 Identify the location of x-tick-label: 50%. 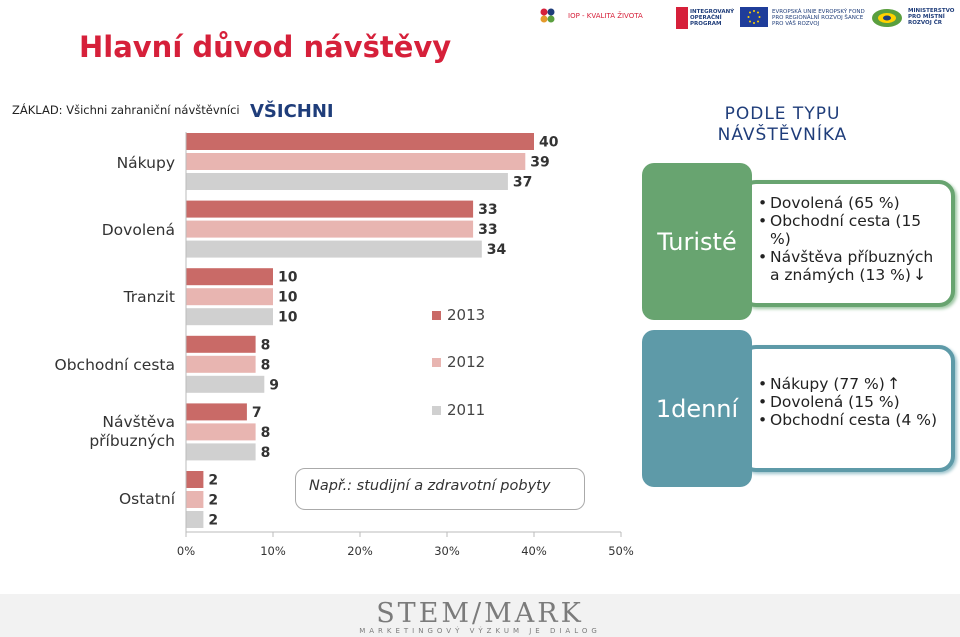
(621, 551).